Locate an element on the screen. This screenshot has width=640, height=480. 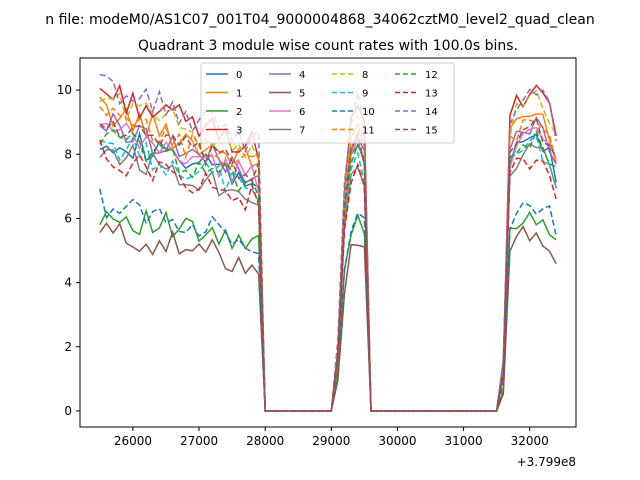
x-offset-label: +3.799e8 is located at coordinates (546, 462).